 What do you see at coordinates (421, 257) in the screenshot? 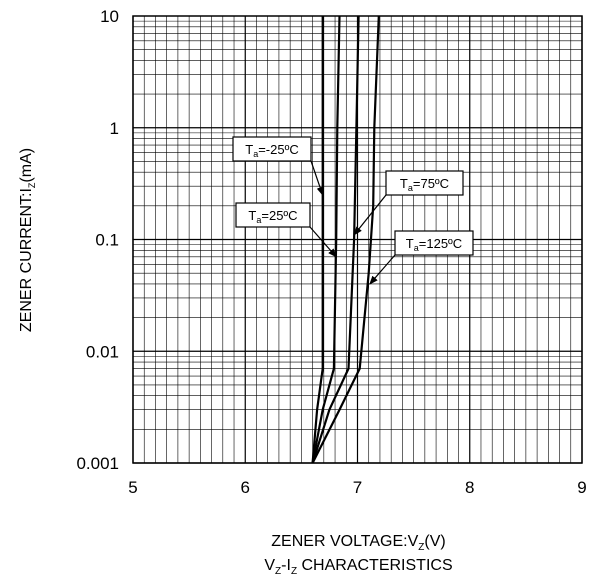
I see `annotation-4: Ta=125ºC` at bounding box center [421, 257].